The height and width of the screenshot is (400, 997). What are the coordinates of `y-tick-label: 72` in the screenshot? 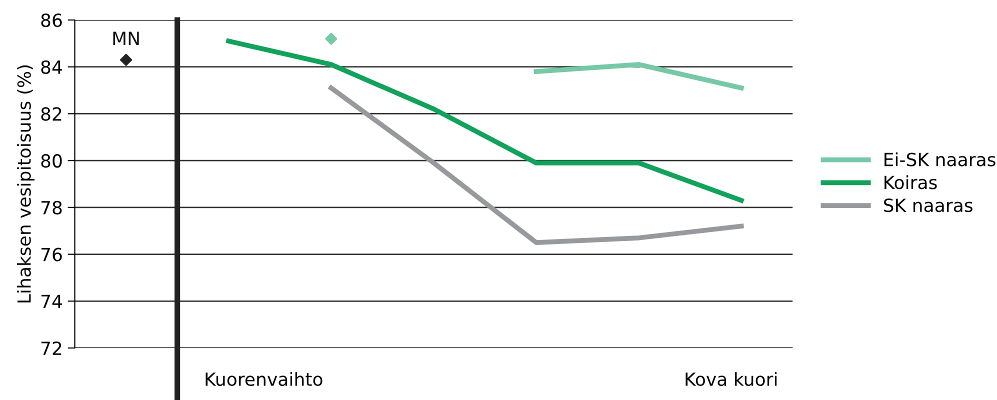 It's located at (51, 348).